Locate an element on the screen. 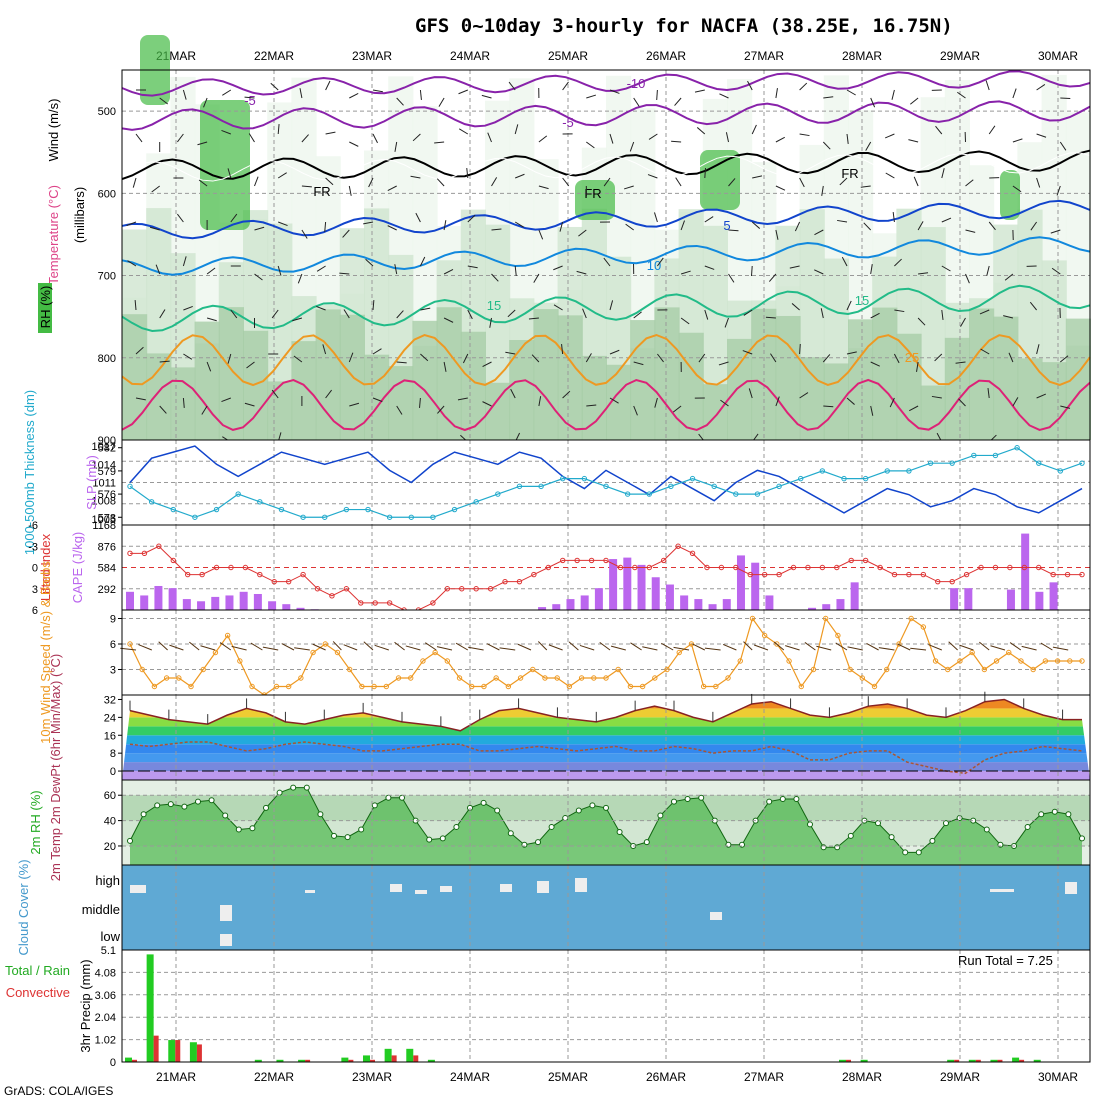 Image resolution: width=1100 pixels, height=1100 pixels. thickness-tick: 582 is located at coordinates (107, 449).